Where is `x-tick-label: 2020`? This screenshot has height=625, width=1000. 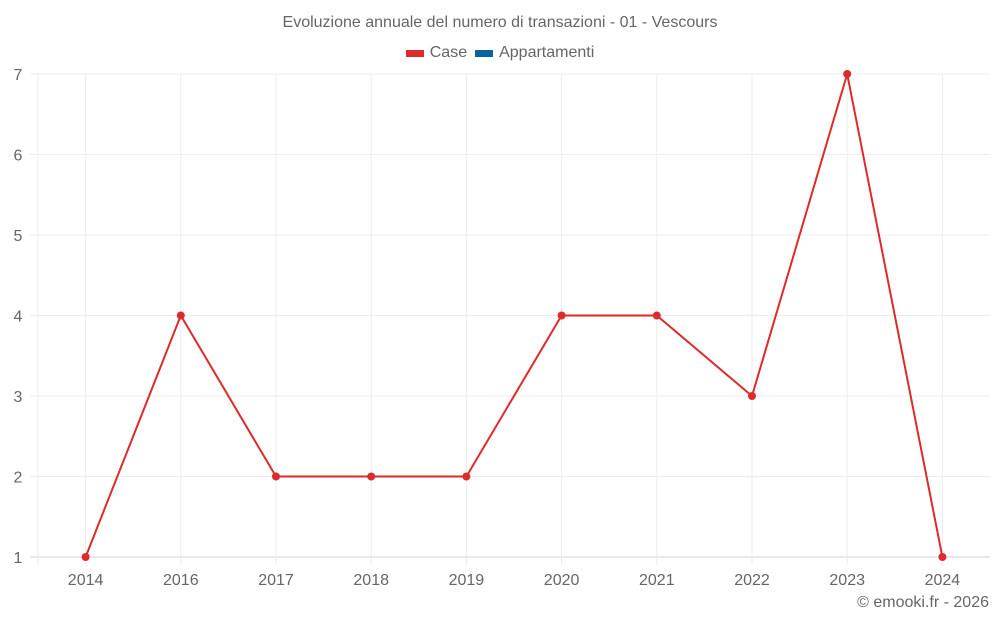 x-tick-label: 2020 is located at coordinates (562, 580).